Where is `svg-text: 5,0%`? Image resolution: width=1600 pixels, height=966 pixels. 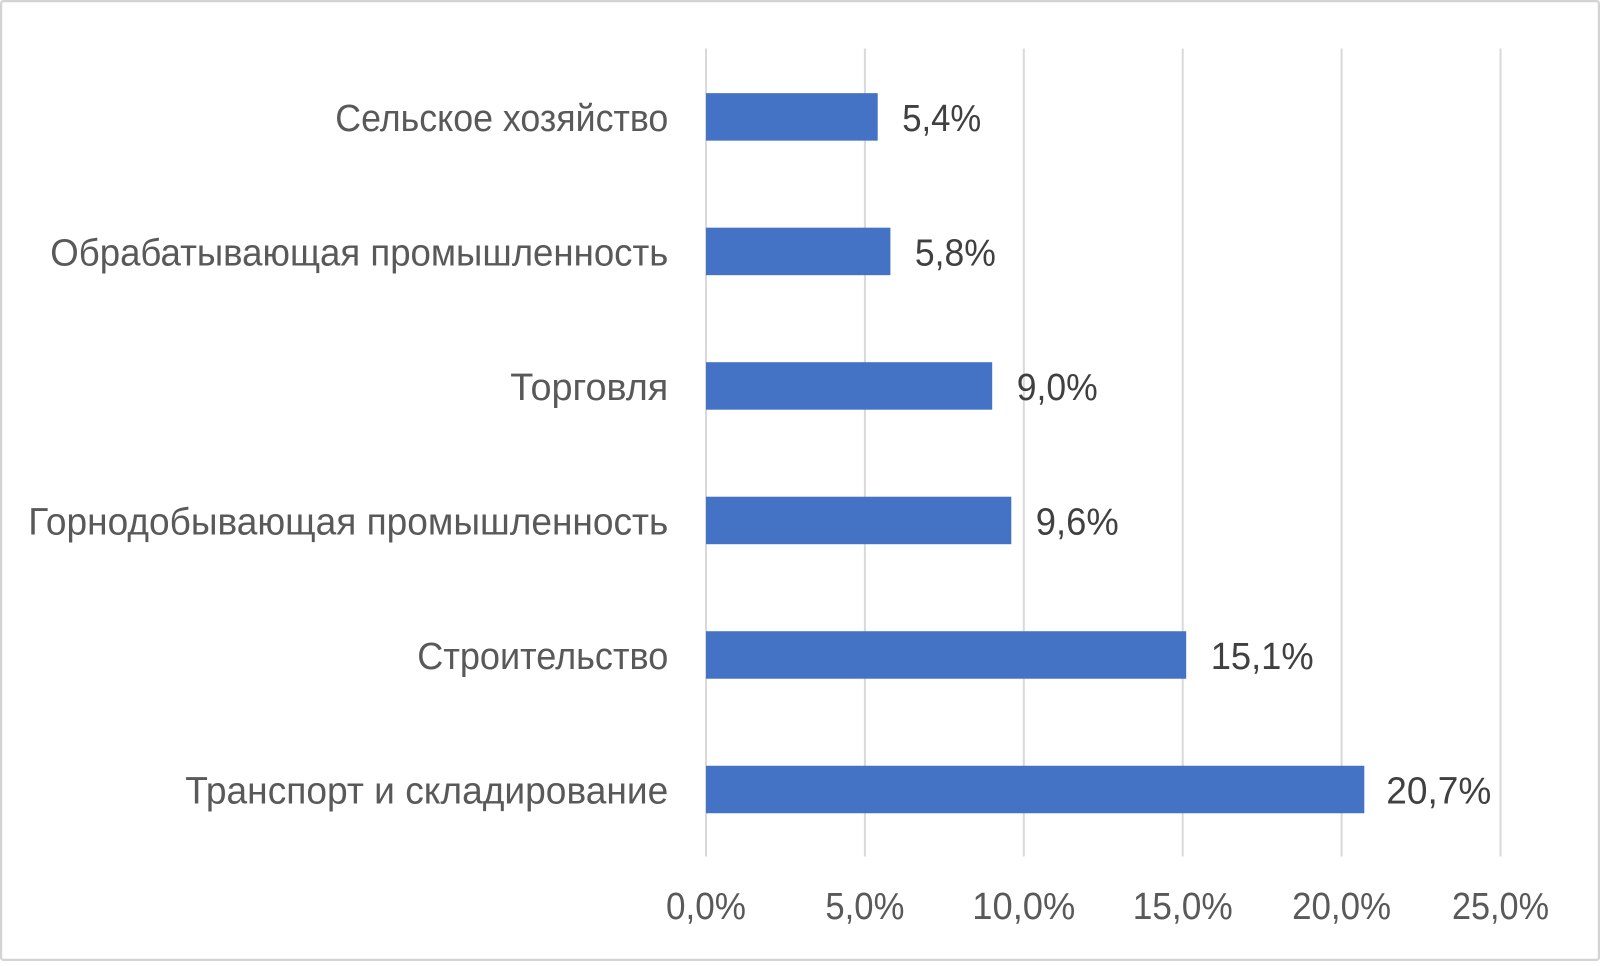 svg-text: 5,0% is located at coordinates (864, 907).